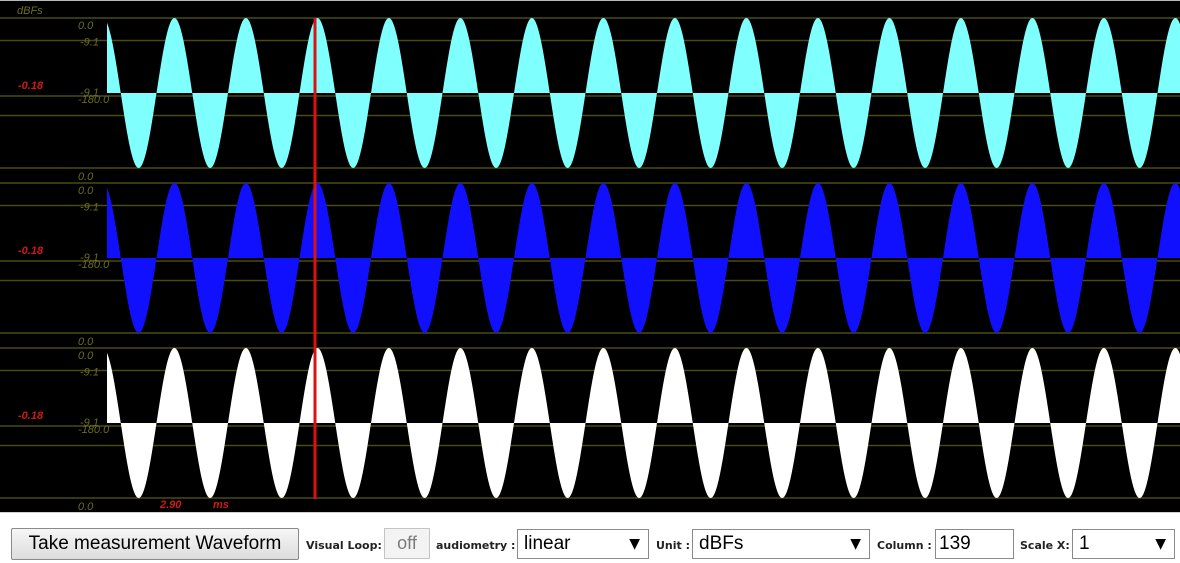  Describe the element at coordinates (721, 543) in the screenshot. I see `unit-value: dBFs` at that location.